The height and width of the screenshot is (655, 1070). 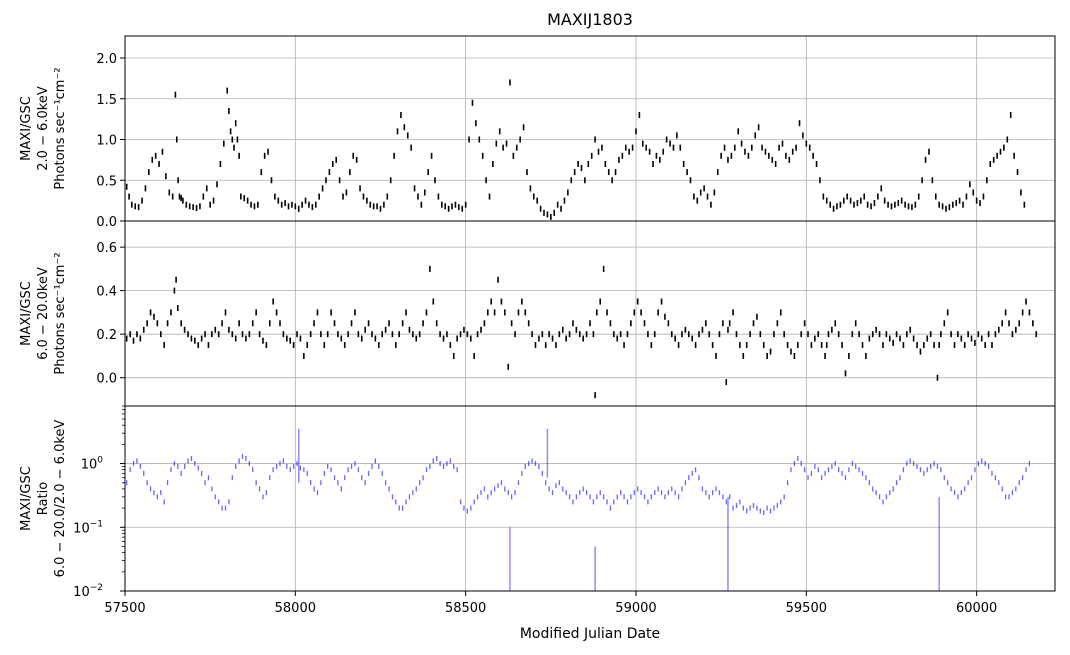 What do you see at coordinates (43, 128) in the screenshot?
I see `y-axis-label-line: 2.0 − 6.0keV` at bounding box center [43, 128].